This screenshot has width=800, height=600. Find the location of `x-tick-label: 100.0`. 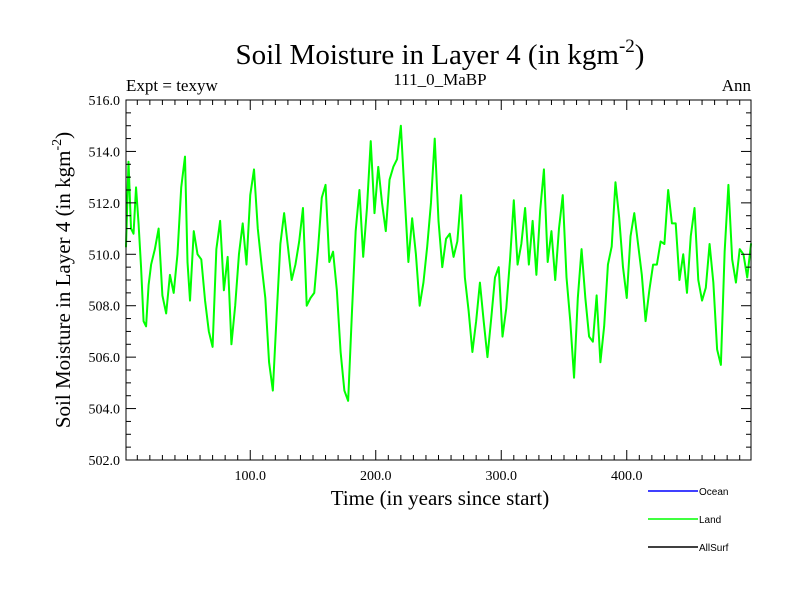

x-tick-label: 100.0 is located at coordinates (250, 476).